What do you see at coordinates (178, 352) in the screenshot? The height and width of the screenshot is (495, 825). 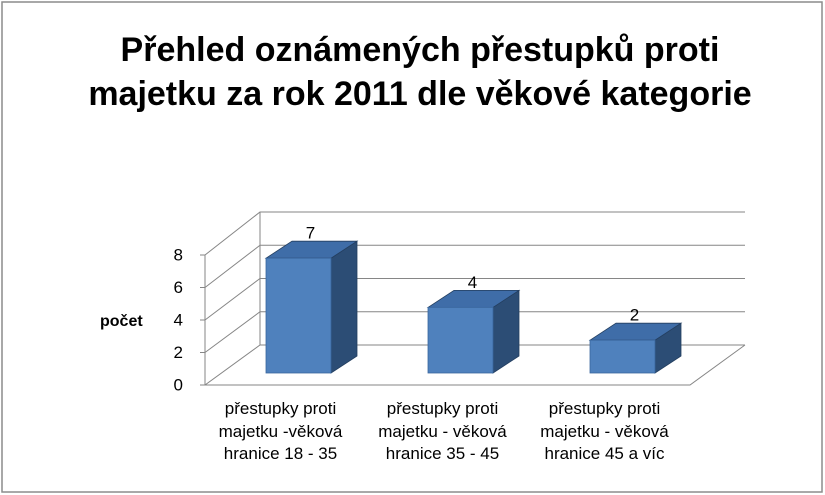 I see `y-tick-label: 2` at bounding box center [178, 352].